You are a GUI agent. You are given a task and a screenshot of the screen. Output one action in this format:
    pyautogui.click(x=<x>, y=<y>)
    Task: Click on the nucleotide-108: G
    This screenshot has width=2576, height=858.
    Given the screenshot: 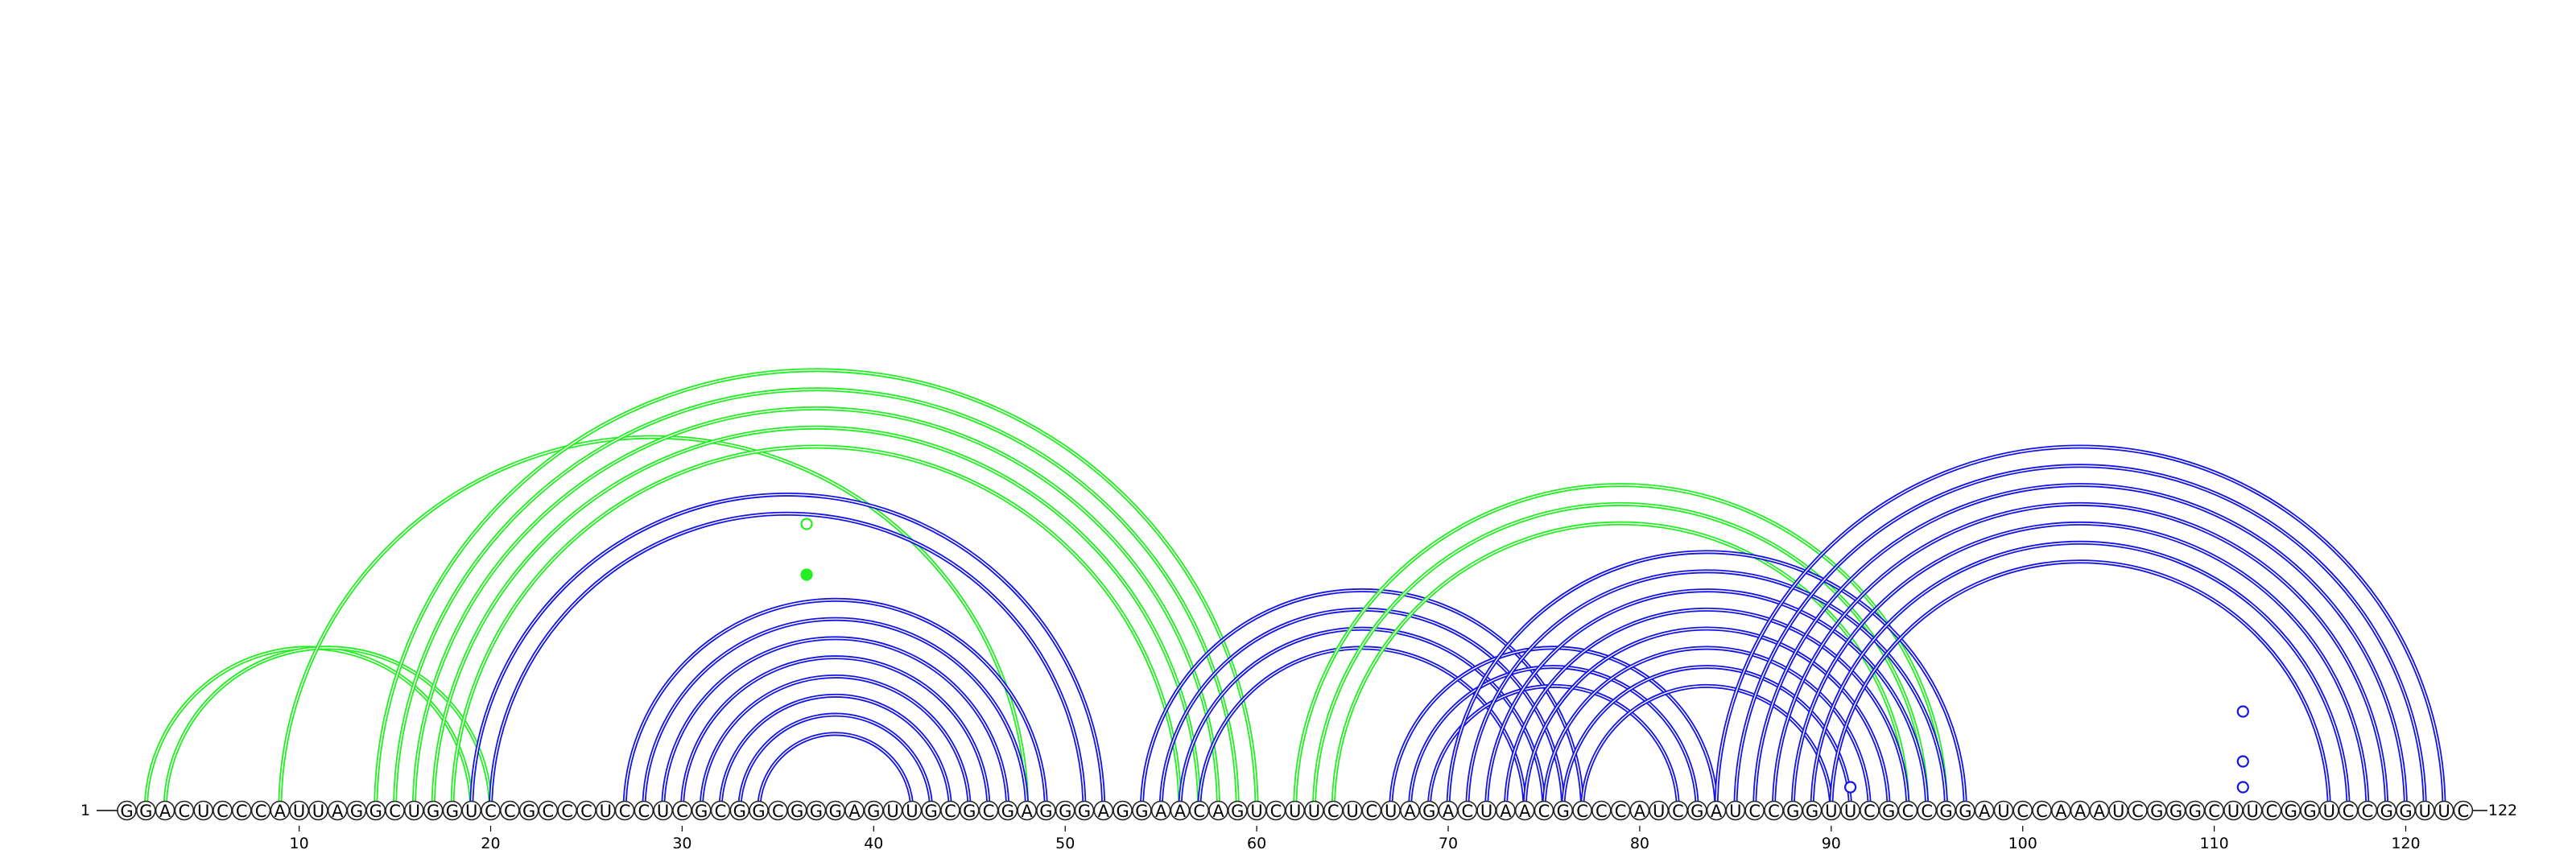 What is the action you would take?
    pyautogui.click(x=2175, y=811)
    